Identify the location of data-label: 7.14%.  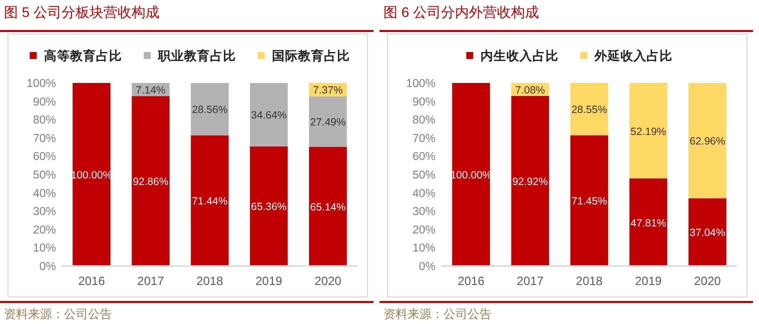
(151, 90).